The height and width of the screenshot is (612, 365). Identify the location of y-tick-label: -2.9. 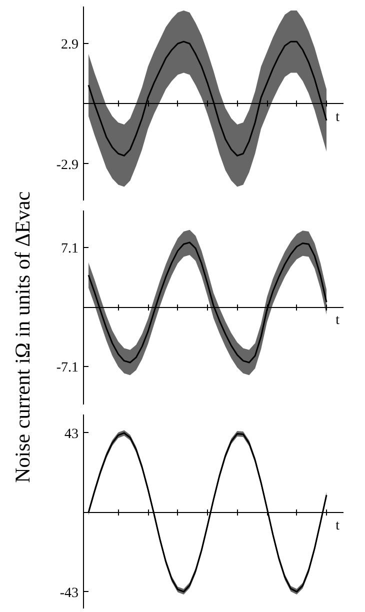
(67, 165).